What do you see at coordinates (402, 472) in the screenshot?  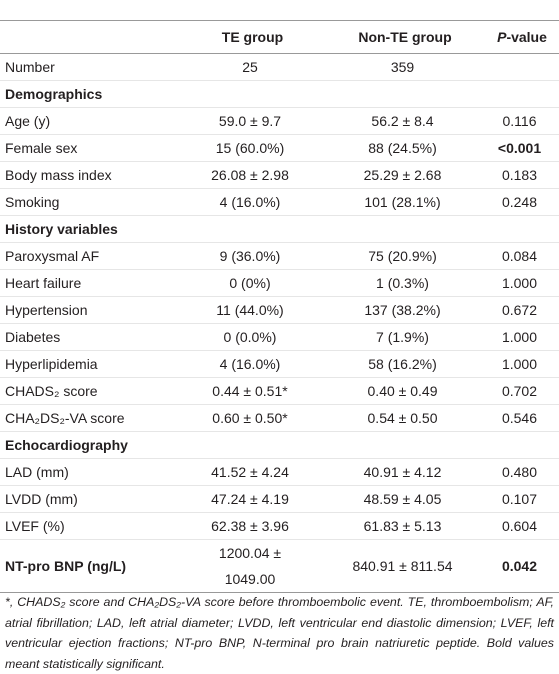 I see `cell: 40.91 ± 4.12` at bounding box center [402, 472].